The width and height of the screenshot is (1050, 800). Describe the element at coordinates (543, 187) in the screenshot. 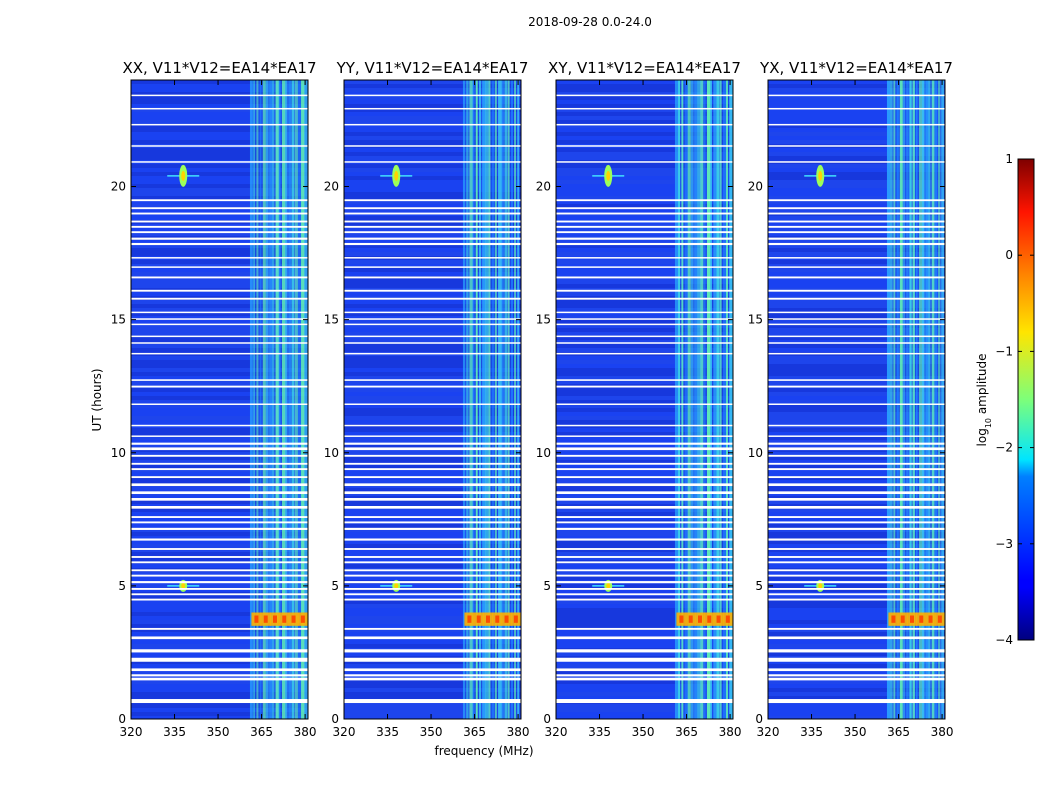

I see `y-tick-label: 20` at that location.